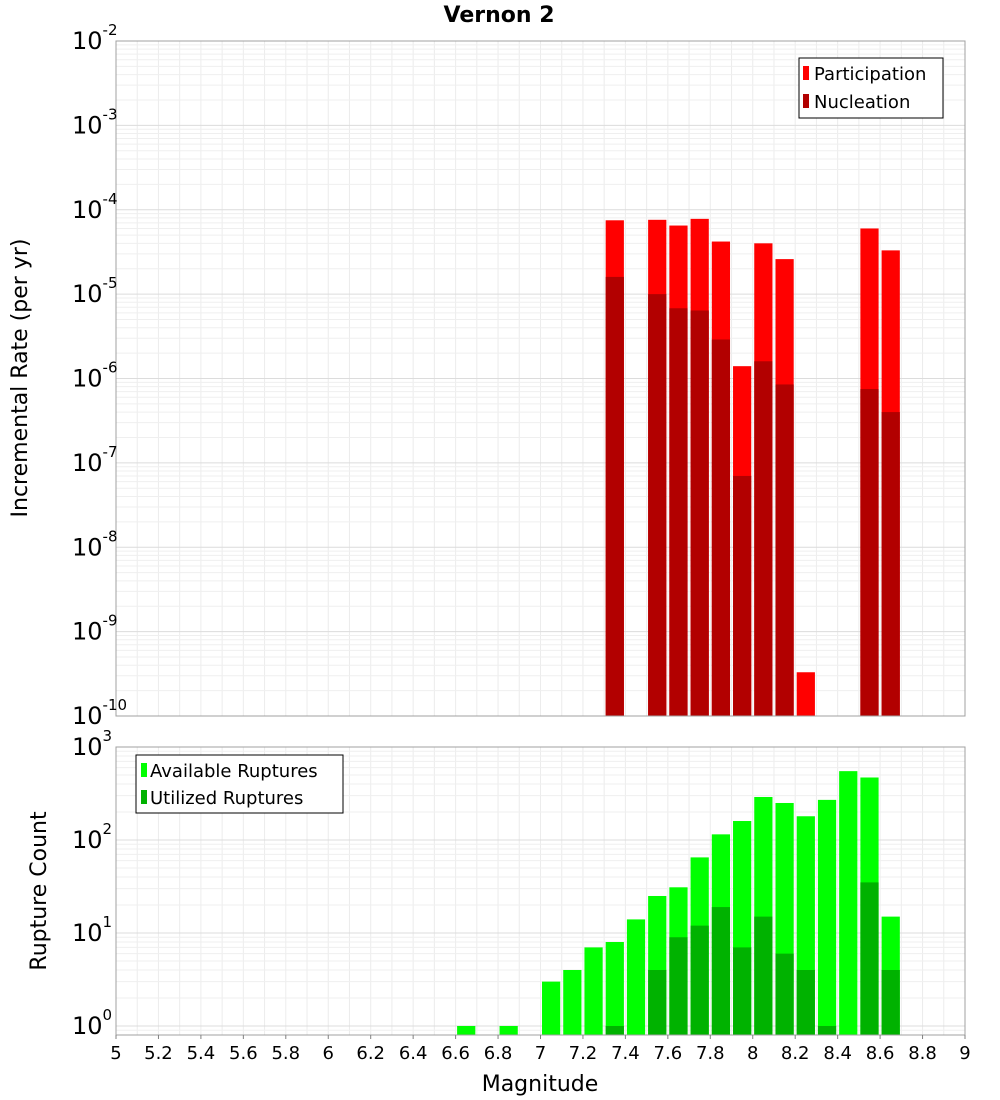 This screenshot has width=1000, height=1100. Describe the element at coordinates (540, 1053) in the screenshot. I see `x-tick-label: 7` at that location.